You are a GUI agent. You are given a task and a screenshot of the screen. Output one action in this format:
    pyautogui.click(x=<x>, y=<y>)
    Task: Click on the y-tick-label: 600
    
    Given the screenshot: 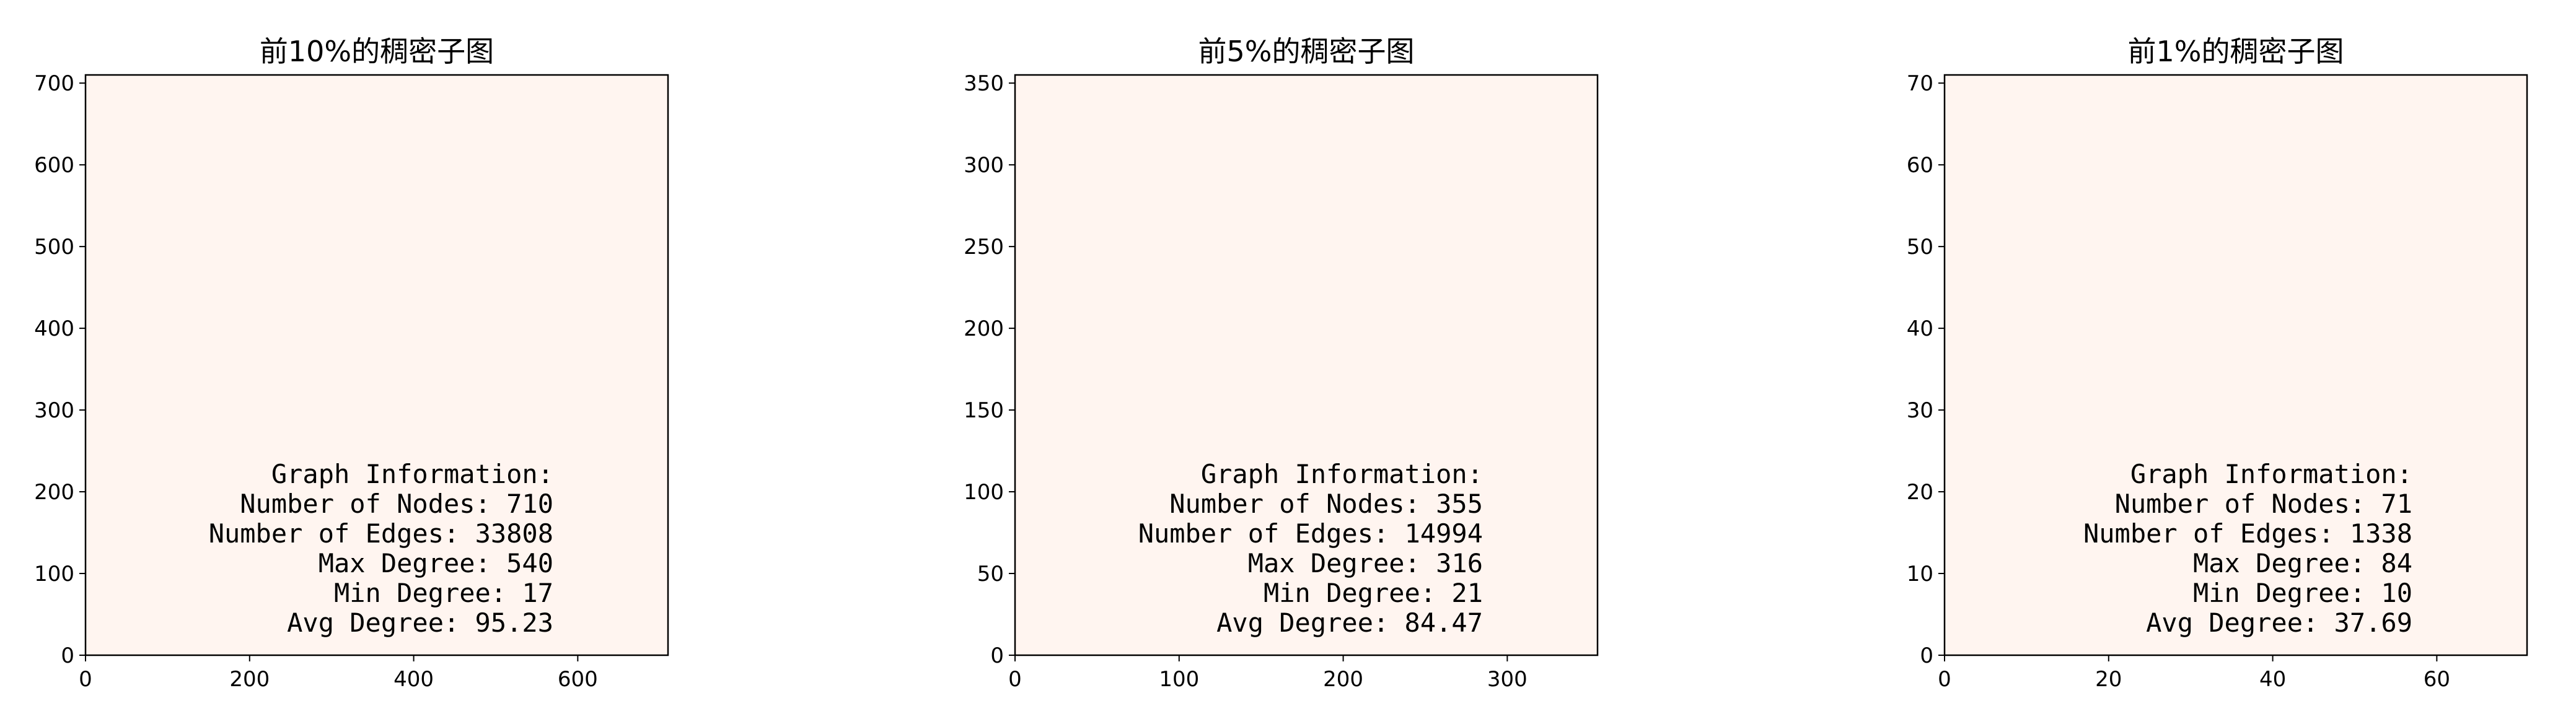 What is the action you would take?
    pyautogui.click(x=54, y=166)
    